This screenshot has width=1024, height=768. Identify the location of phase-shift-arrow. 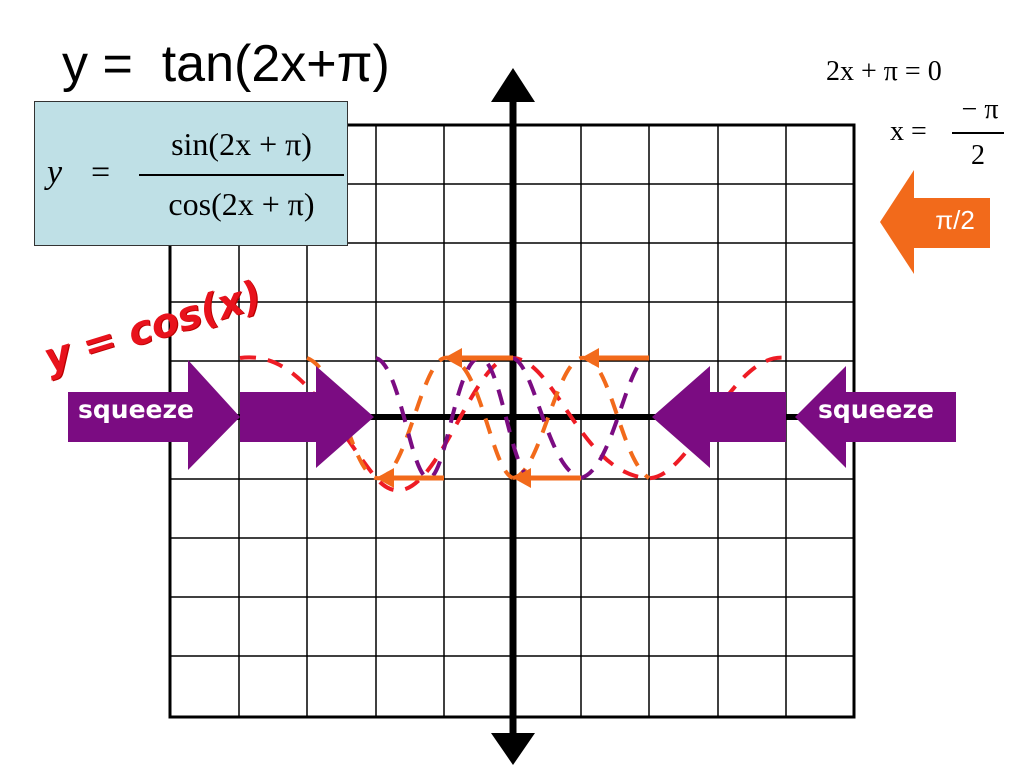
(935, 222).